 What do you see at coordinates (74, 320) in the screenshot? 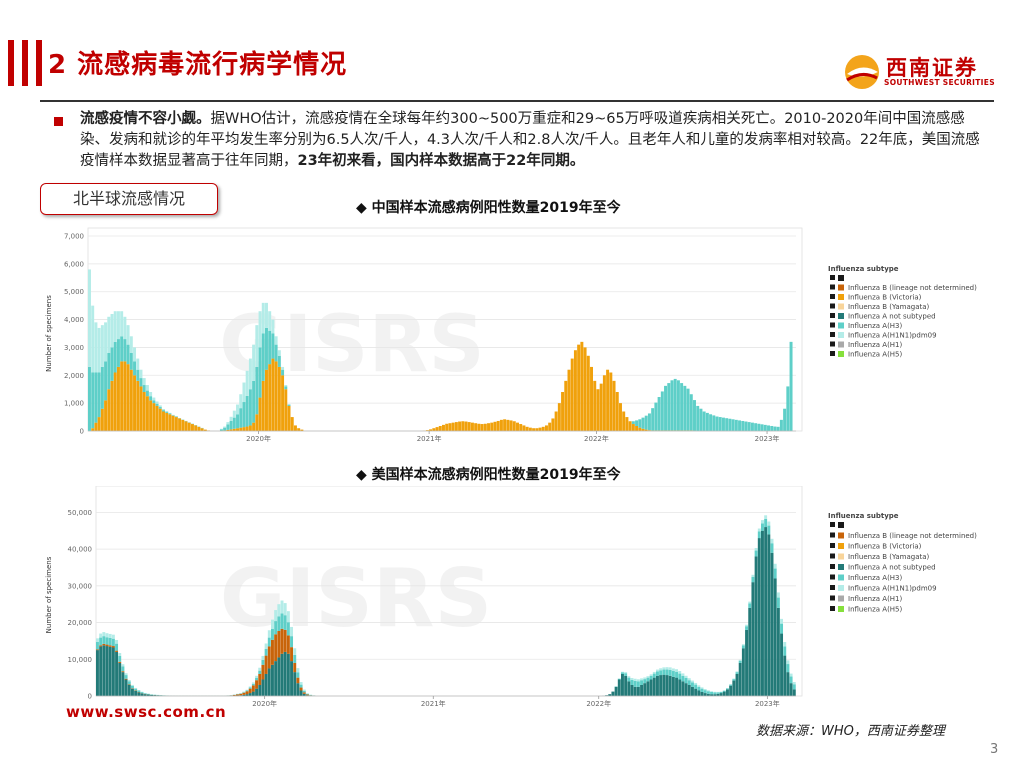
I see `y-tick-label: 4,000` at bounding box center [74, 320].